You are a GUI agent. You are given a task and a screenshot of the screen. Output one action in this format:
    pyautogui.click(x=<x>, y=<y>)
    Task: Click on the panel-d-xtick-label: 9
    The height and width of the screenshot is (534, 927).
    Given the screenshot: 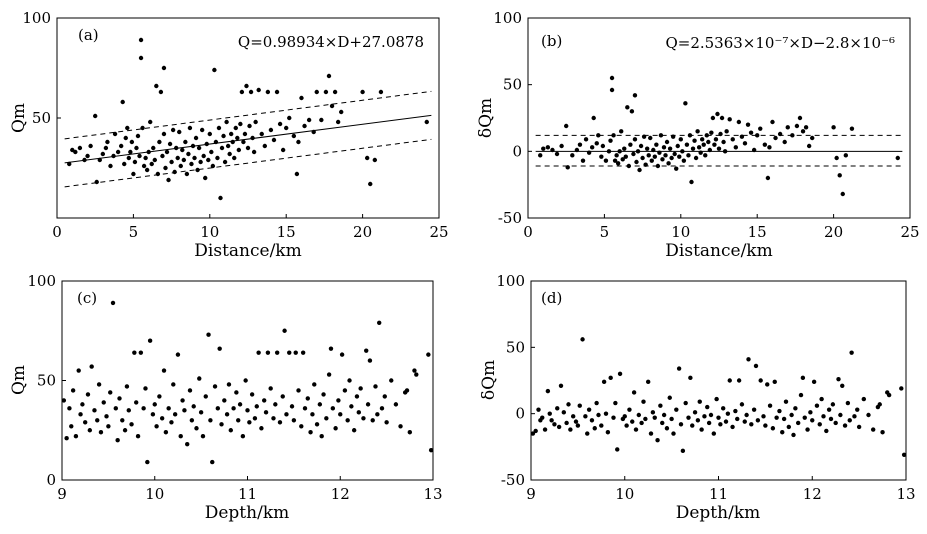 What is the action you would take?
    pyautogui.click(x=531, y=494)
    